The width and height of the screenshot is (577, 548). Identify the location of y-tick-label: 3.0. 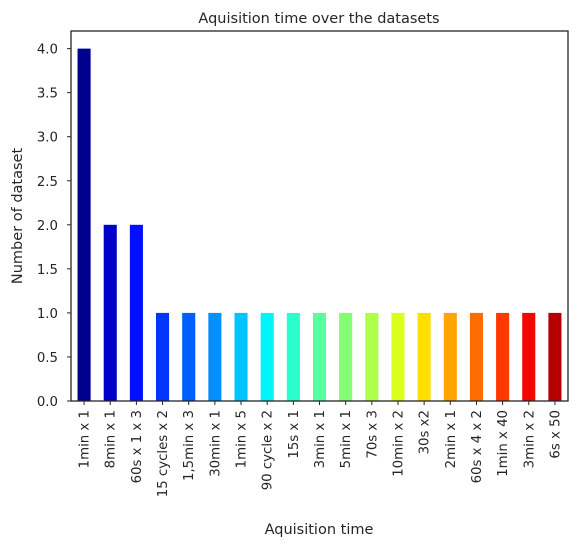
(47, 138).